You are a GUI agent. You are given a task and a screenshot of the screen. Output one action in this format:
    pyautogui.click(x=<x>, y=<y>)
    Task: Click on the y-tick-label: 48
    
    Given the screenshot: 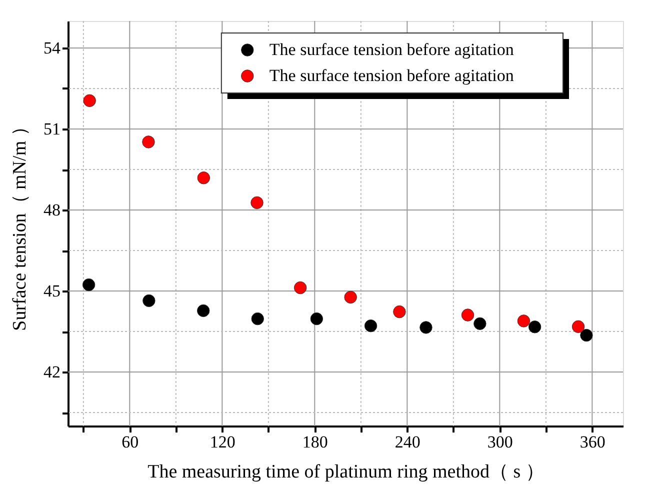 What is the action you would take?
    pyautogui.click(x=52, y=210)
    